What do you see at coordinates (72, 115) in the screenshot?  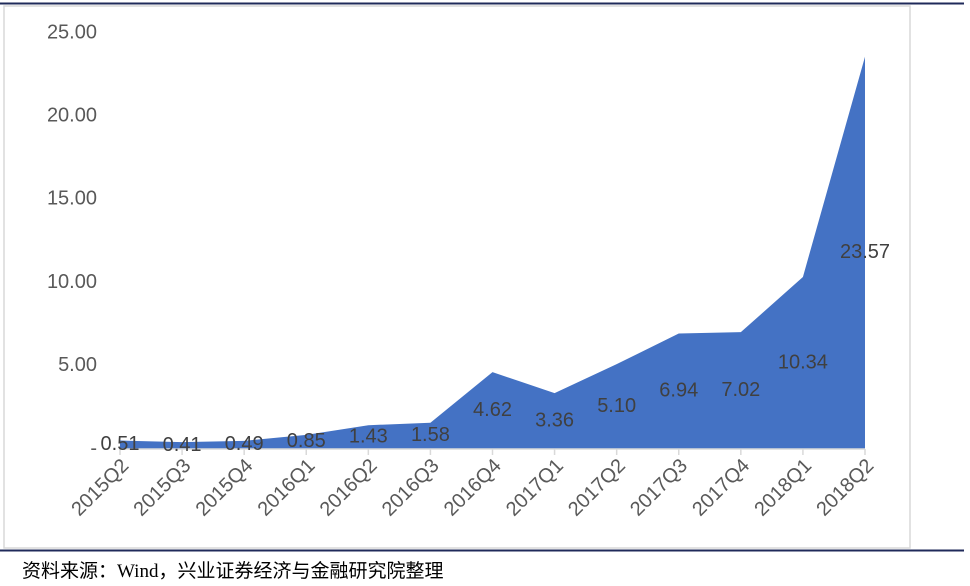 I see `y-tick-label: 20.00` at bounding box center [72, 115].